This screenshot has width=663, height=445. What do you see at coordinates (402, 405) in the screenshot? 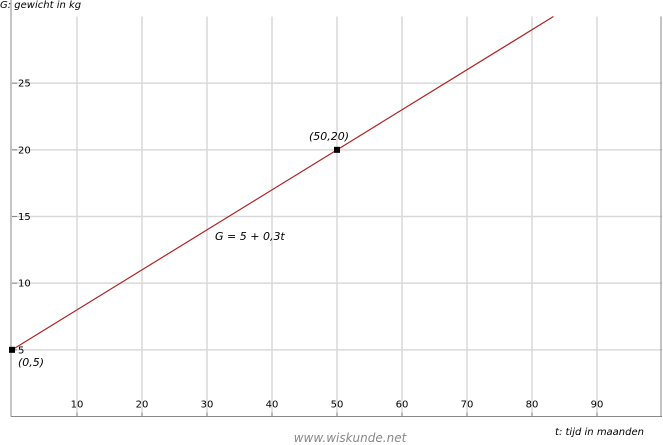
I see `x-tick-label: 60` at bounding box center [402, 405].